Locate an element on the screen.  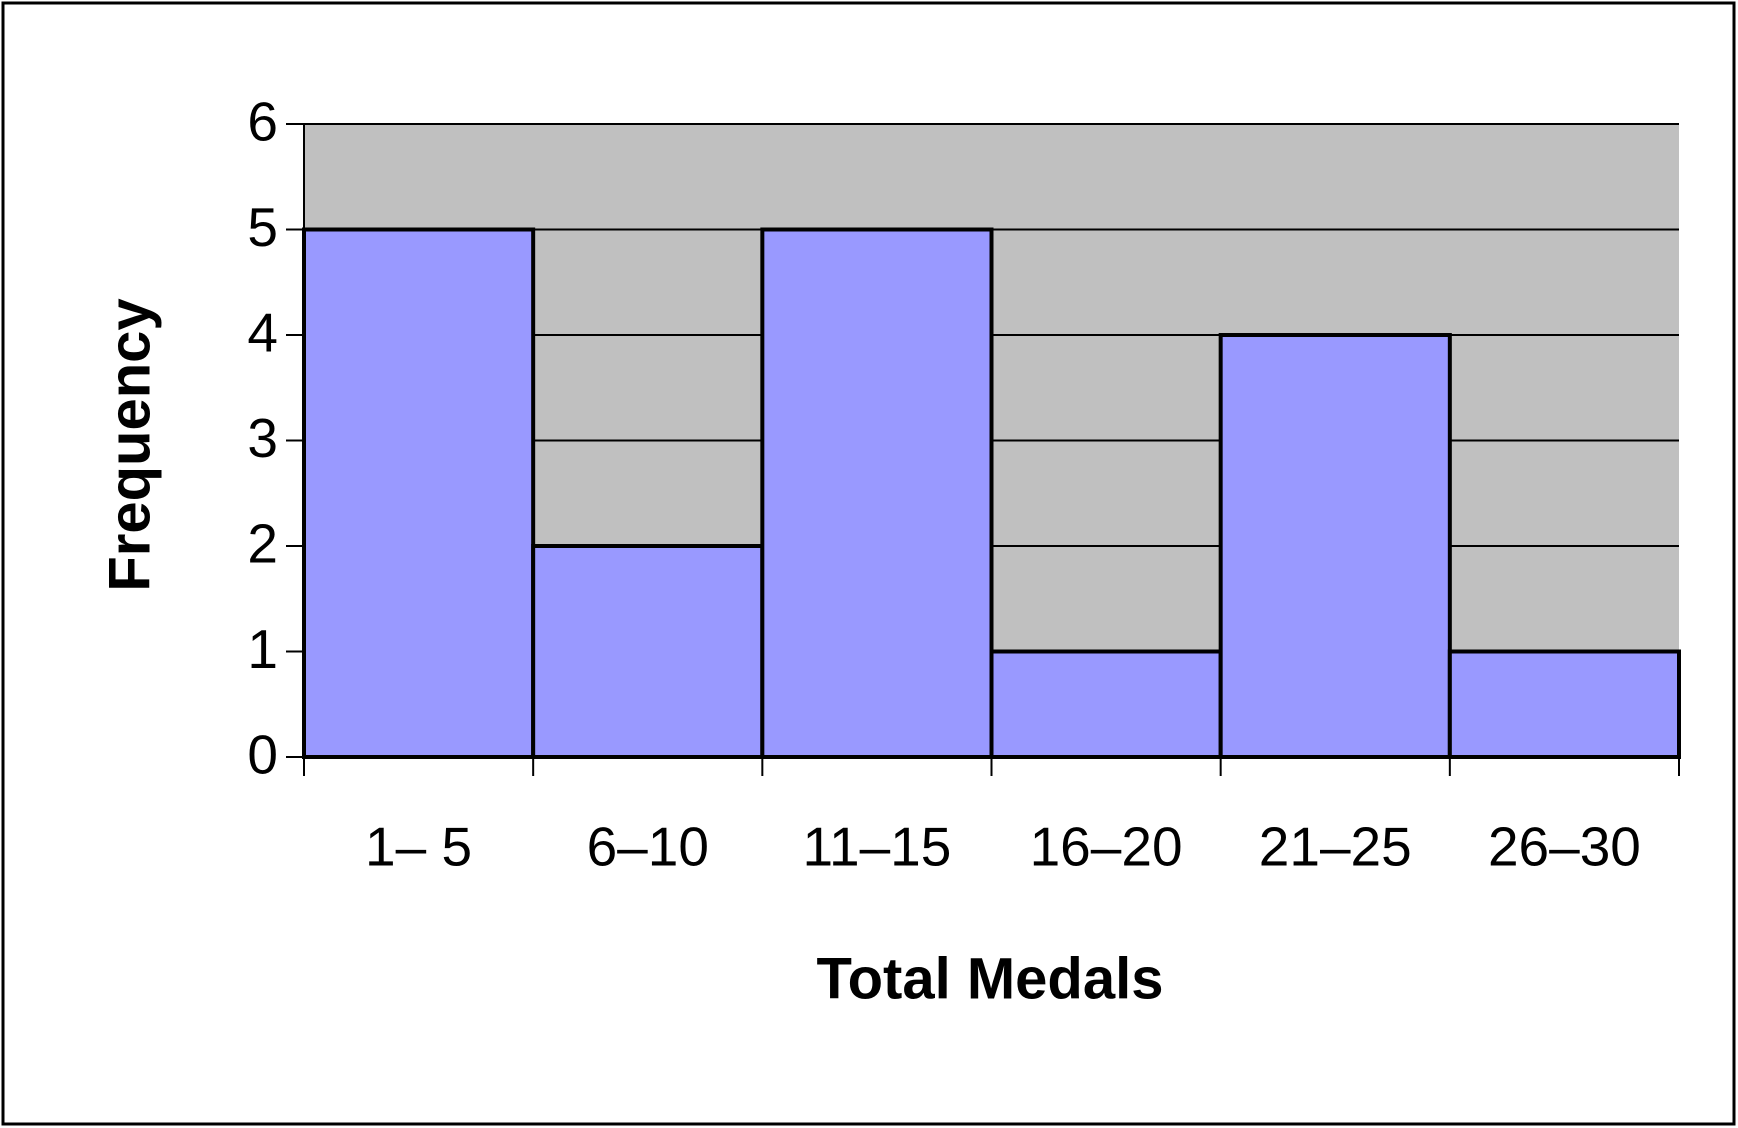
y-axis-title: Frequency is located at coordinates (129, 444).